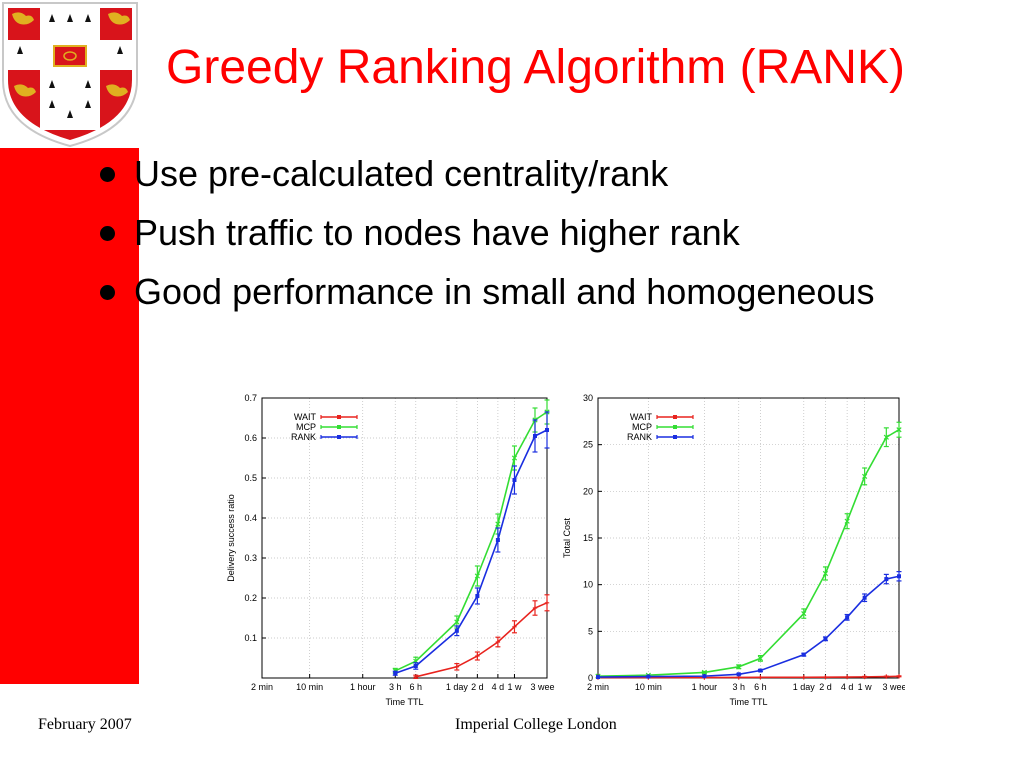 Image resolution: width=1024 pixels, height=768 pixels. I want to click on y-tick-label: 15, so click(588, 538).